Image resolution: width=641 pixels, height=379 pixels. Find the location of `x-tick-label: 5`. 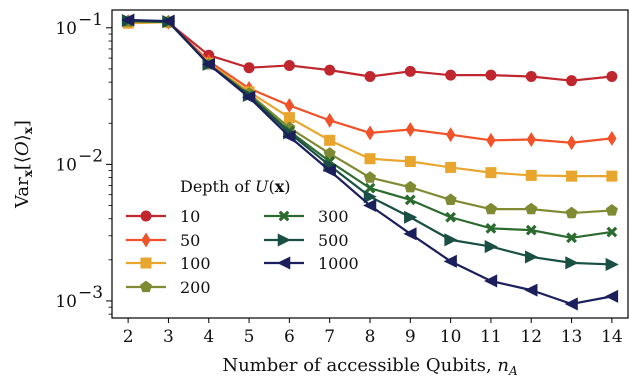

x-tick-label: 5 is located at coordinates (249, 337).